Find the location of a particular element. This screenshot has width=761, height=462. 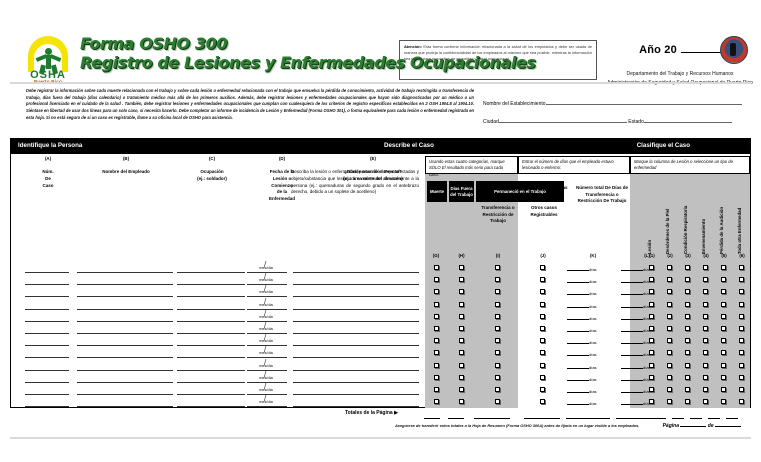

page-number-field: Página de is located at coordinates (702, 424).